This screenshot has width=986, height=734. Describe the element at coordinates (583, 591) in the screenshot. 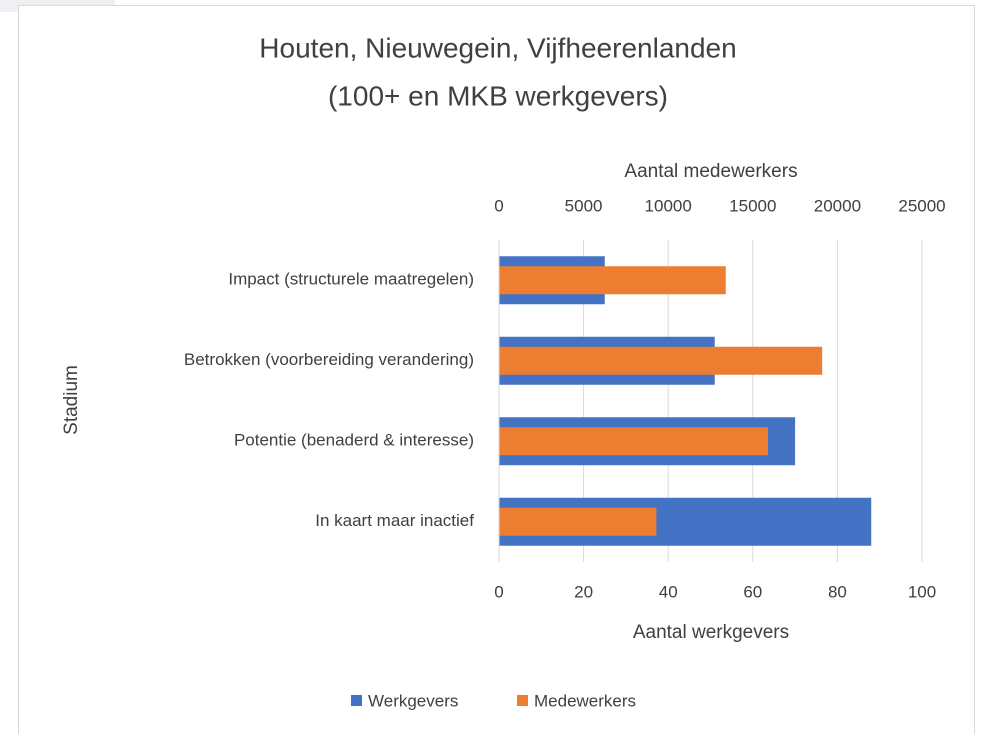

I see `x-tick-label: 20` at that location.